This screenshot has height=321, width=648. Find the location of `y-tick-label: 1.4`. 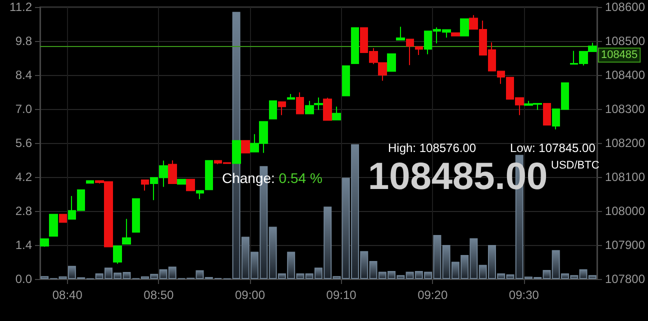

y-tick-label: 1.4 is located at coordinates (23, 245).